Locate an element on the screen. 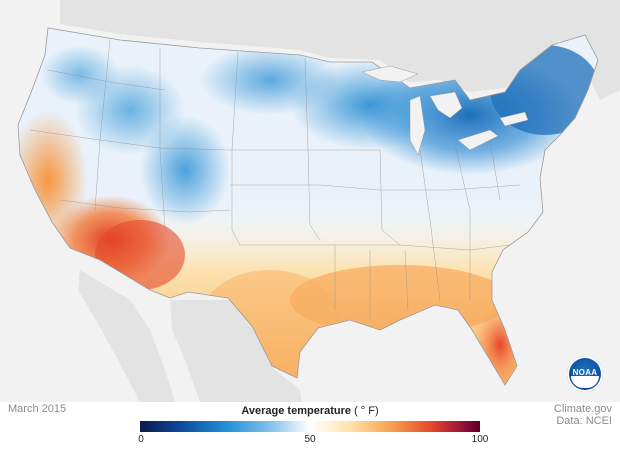 The image size is (620, 450). date-label: March 2015 is located at coordinates (37, 409).